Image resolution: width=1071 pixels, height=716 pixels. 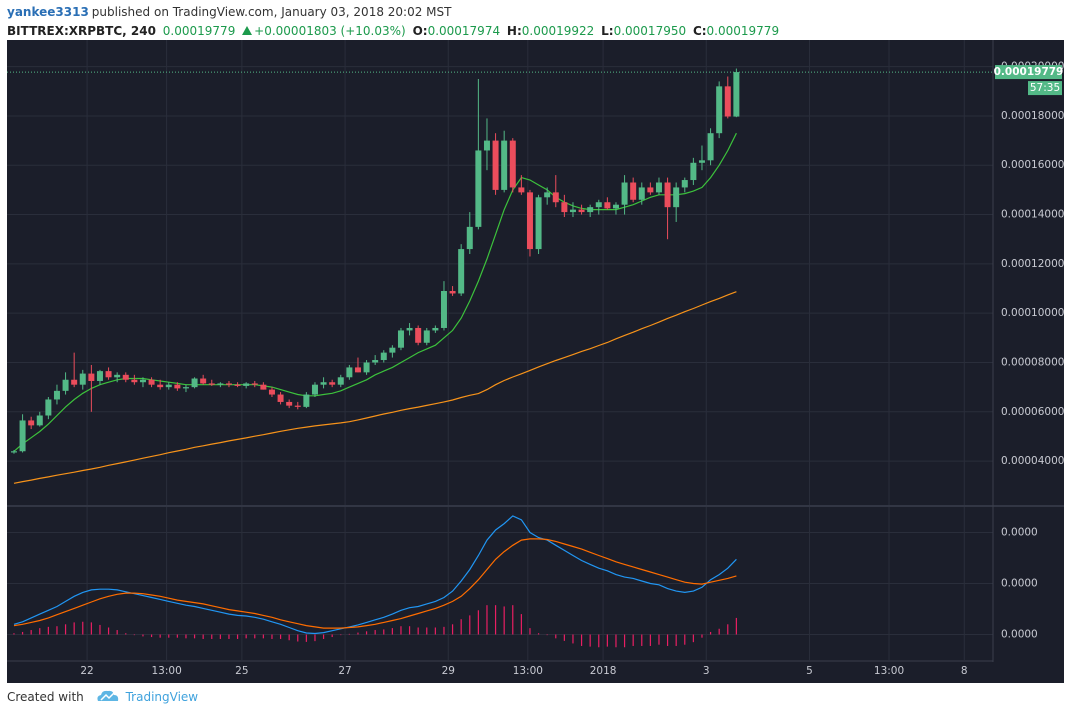 What do you see at coordinates (344, 671) in the screenshot?
I see `x-tick-label: 27` at bounding box center [344, 671].